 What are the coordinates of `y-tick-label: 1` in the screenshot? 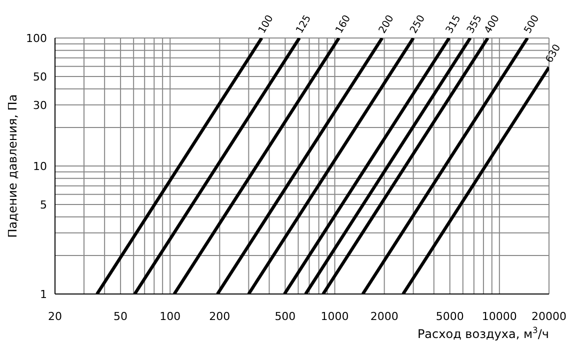 It's located at (43, 294).